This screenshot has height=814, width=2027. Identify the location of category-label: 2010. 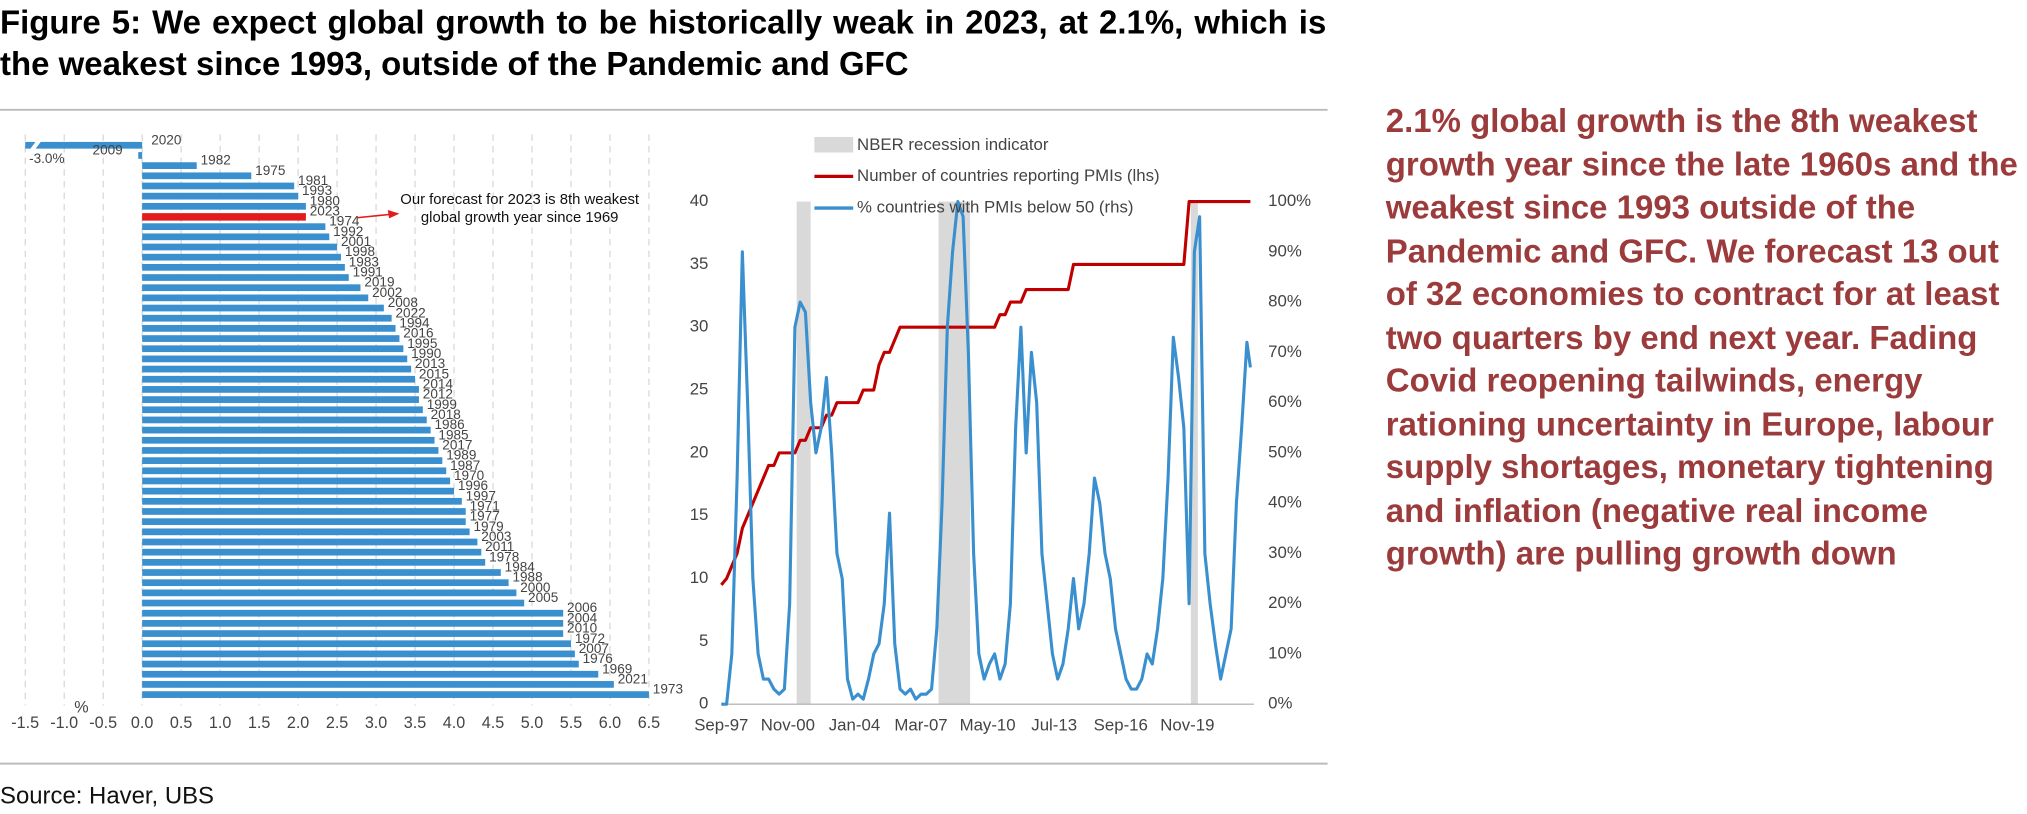
(582, 628).